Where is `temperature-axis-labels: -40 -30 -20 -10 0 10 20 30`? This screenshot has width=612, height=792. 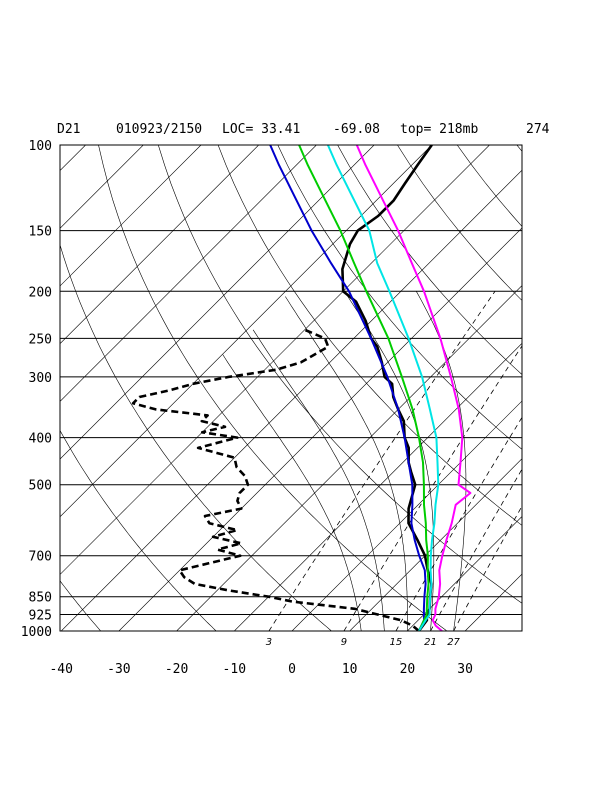
temperature-axis-labels: -40 -30 -20 -10 0 10 20 30 is located at coordinates (260, 669).